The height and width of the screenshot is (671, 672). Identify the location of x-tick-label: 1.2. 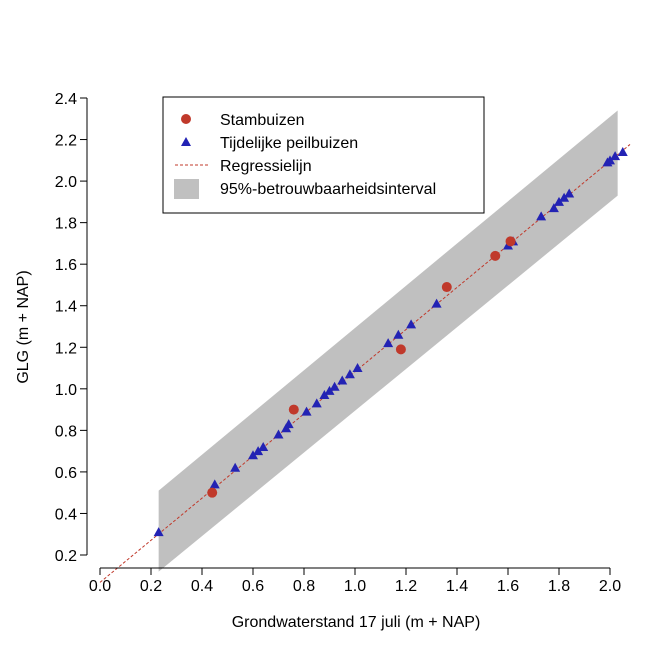
(406, 586).